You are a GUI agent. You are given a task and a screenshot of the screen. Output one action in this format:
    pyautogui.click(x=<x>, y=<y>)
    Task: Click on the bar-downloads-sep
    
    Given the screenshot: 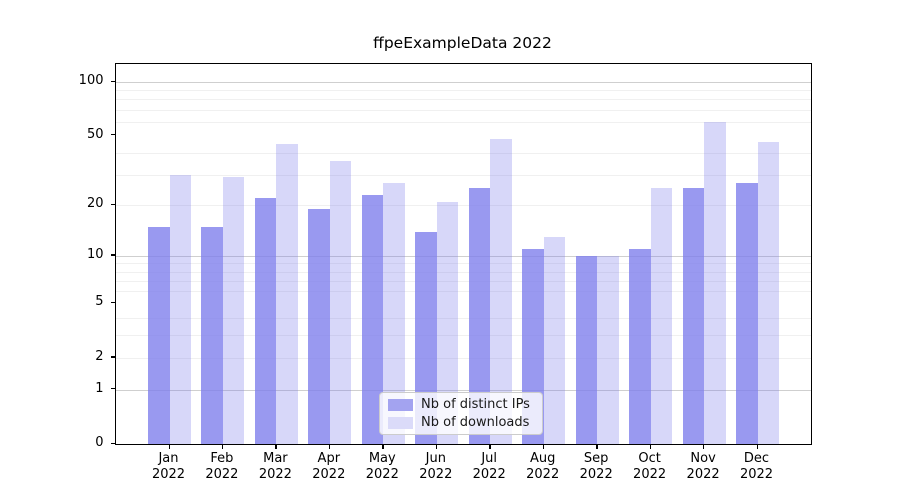 What is the action you would take?
    pyautogui.click(x=608, y=349)
    